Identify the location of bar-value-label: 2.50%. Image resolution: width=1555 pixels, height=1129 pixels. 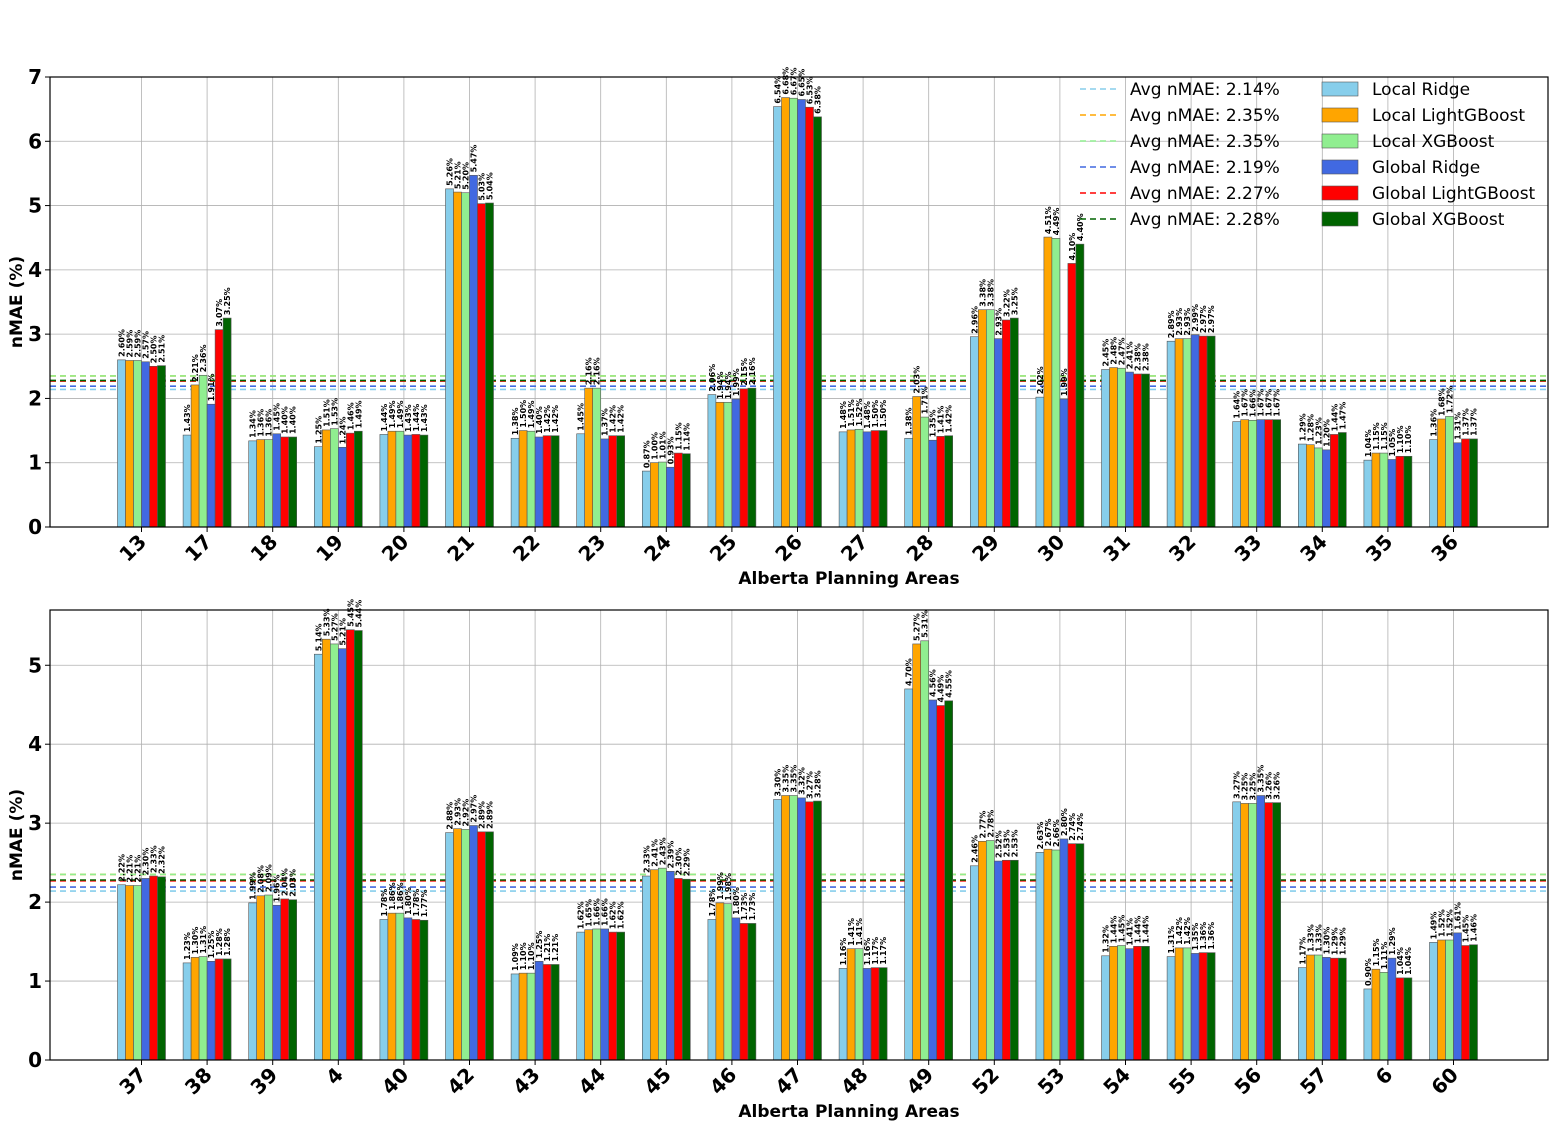
(154, 350).